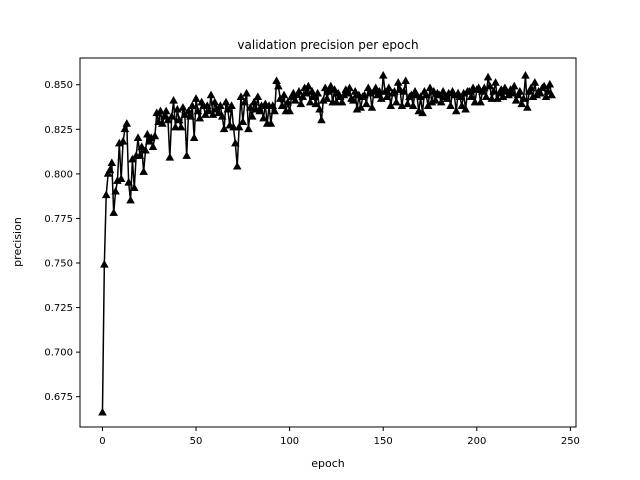 This screenshot has width=640, height=480. I want to click on y-tick-label: 0.825, so click(58, 130).